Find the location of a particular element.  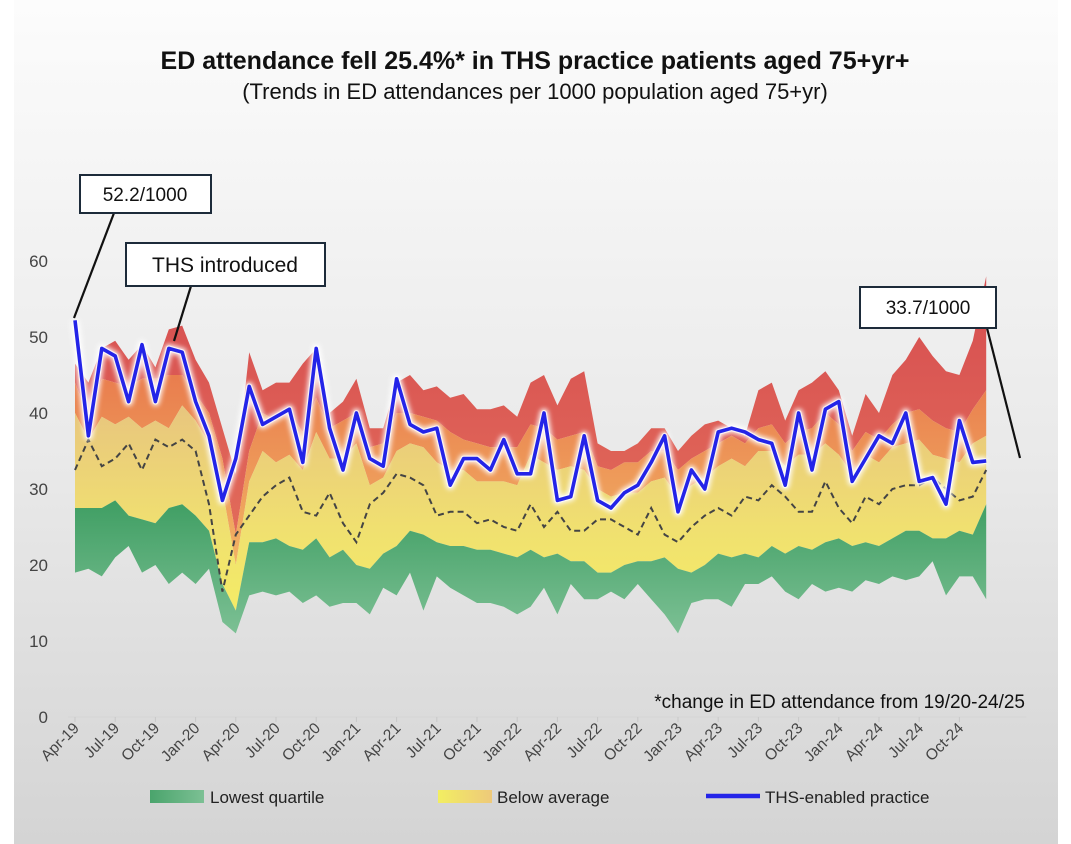

annotation-ths-introduced: THS introduced is located at coordinates (225, 292).